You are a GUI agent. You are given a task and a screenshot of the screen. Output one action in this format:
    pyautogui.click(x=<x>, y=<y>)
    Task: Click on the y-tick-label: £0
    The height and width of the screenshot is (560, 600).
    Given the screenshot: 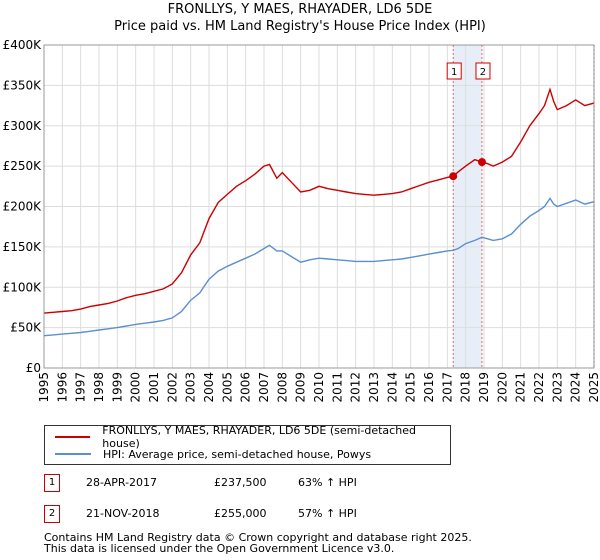 What is the action you would take?
    pyautogui.click(x=33, y=368)
    